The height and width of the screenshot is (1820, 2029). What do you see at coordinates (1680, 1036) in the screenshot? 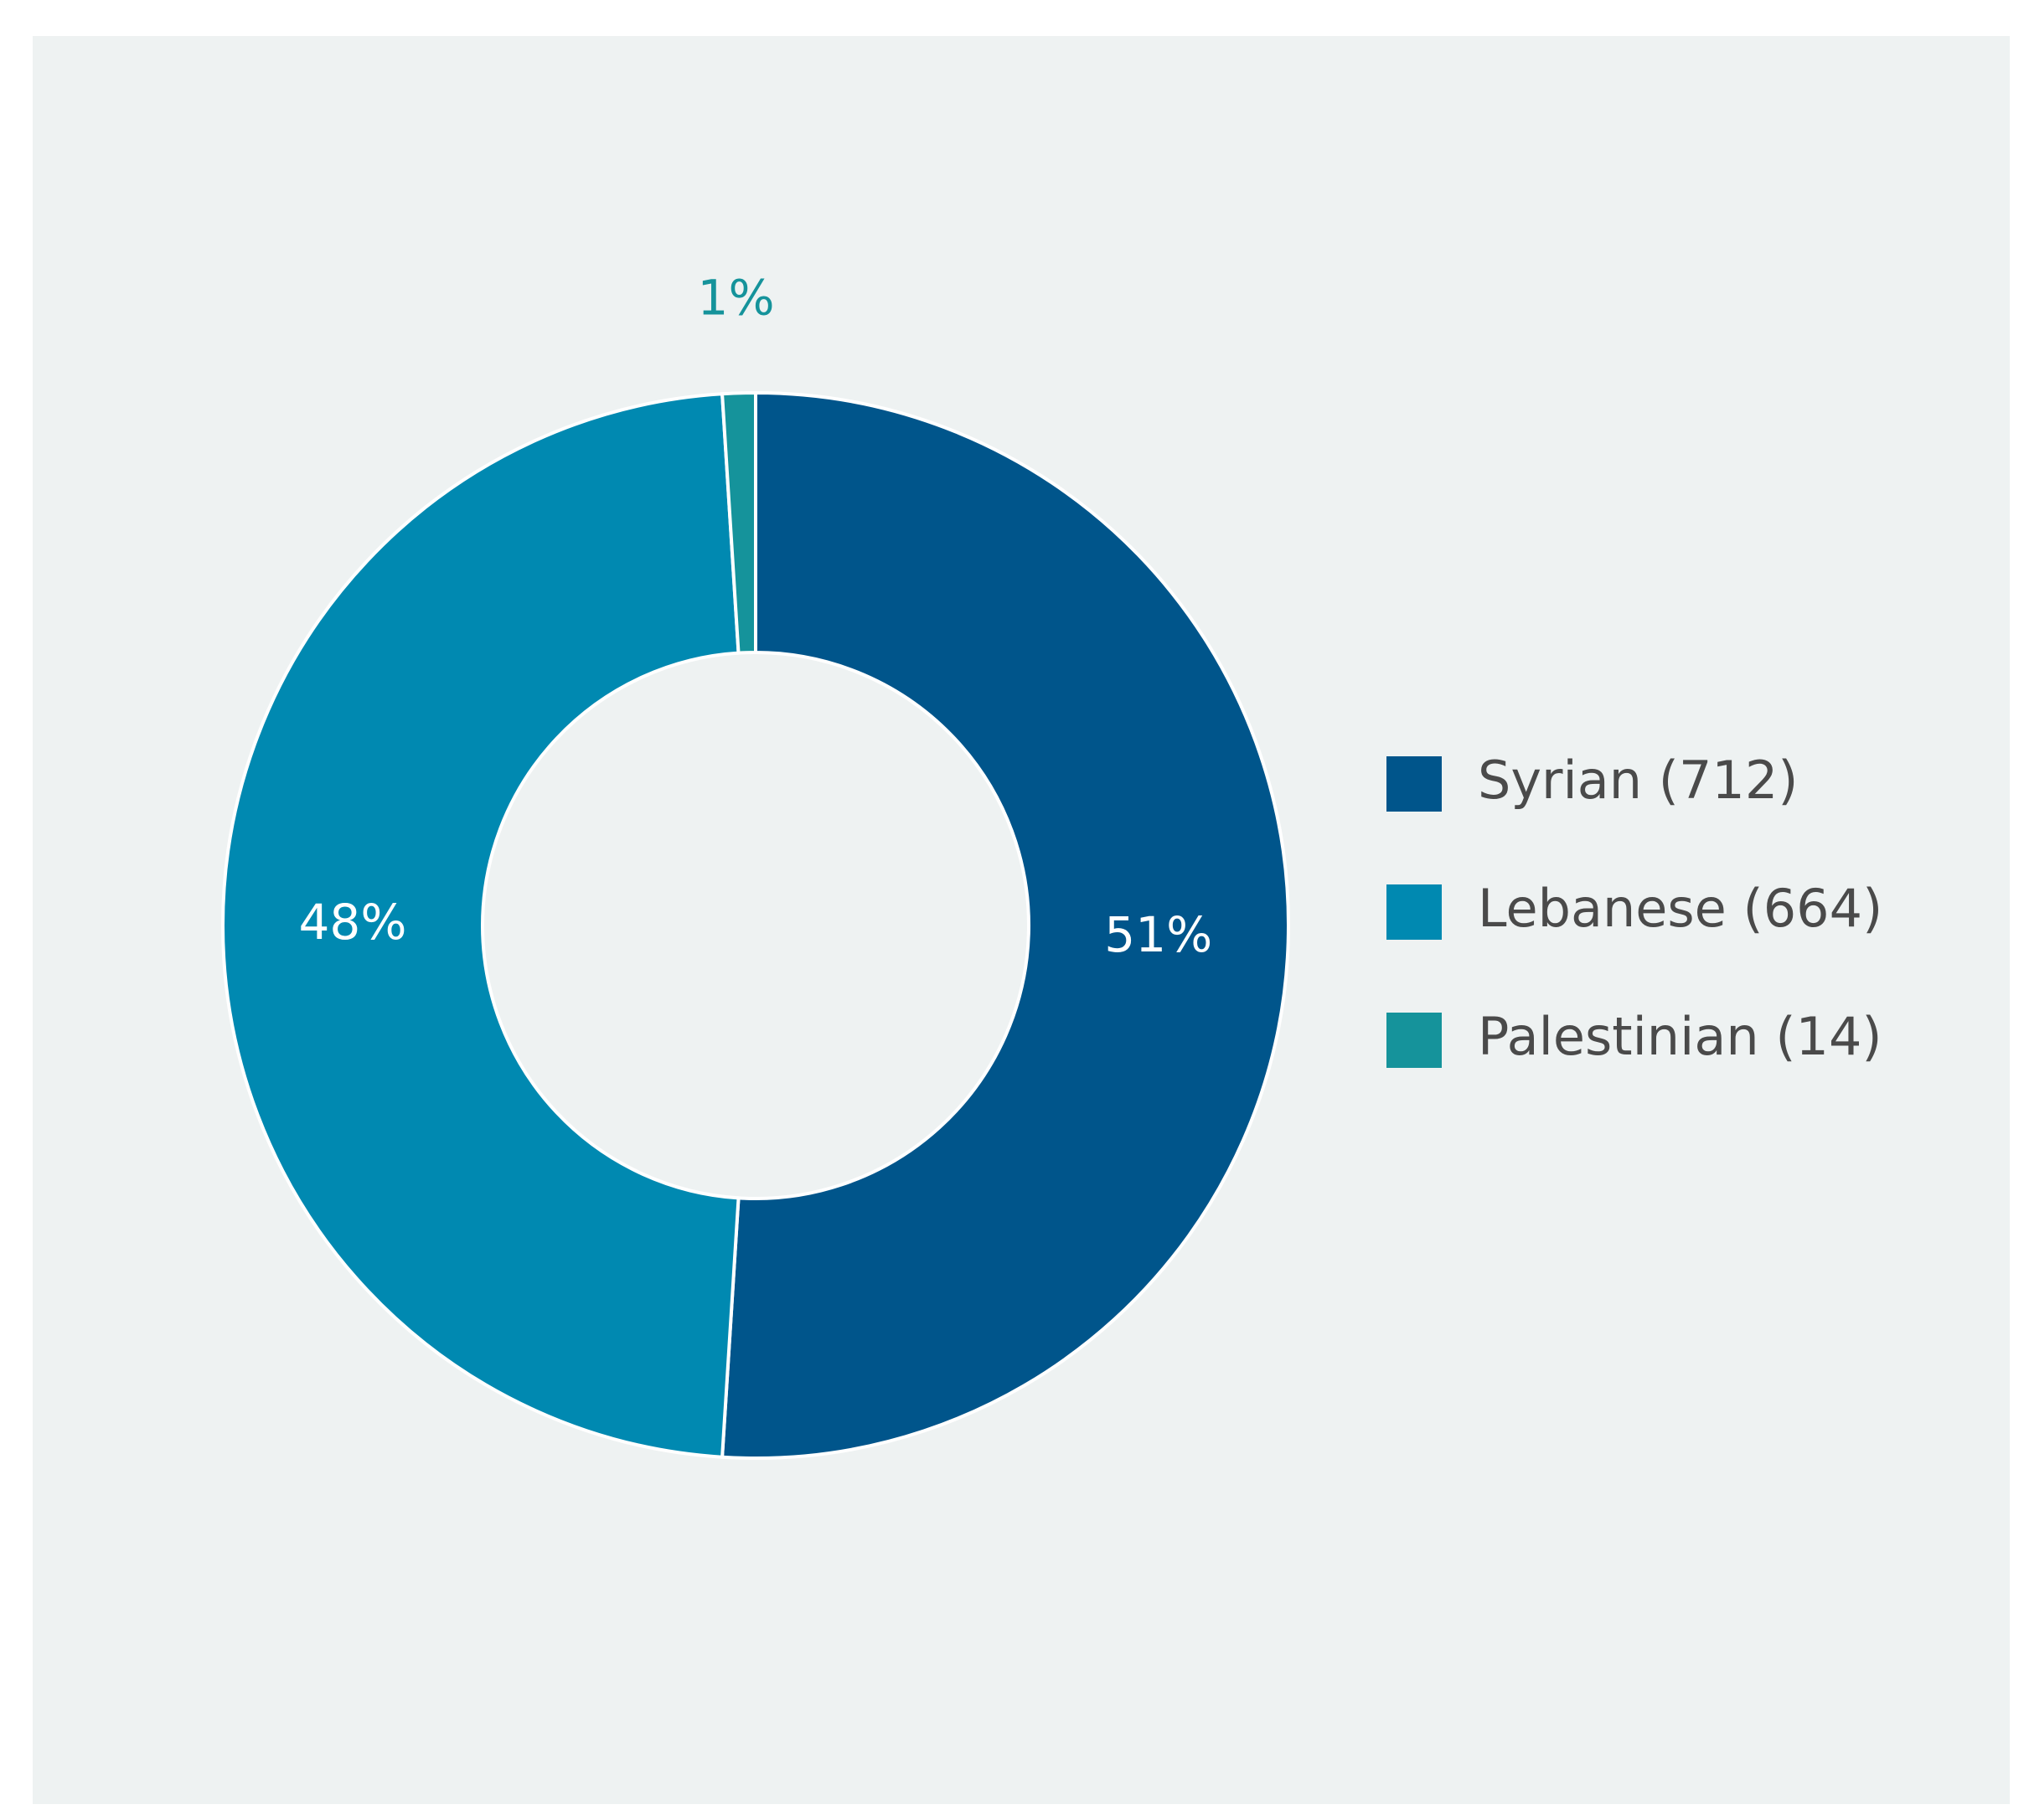
I see `legend-label: Palestinian (14)` at bounding box center [1680, 1036].